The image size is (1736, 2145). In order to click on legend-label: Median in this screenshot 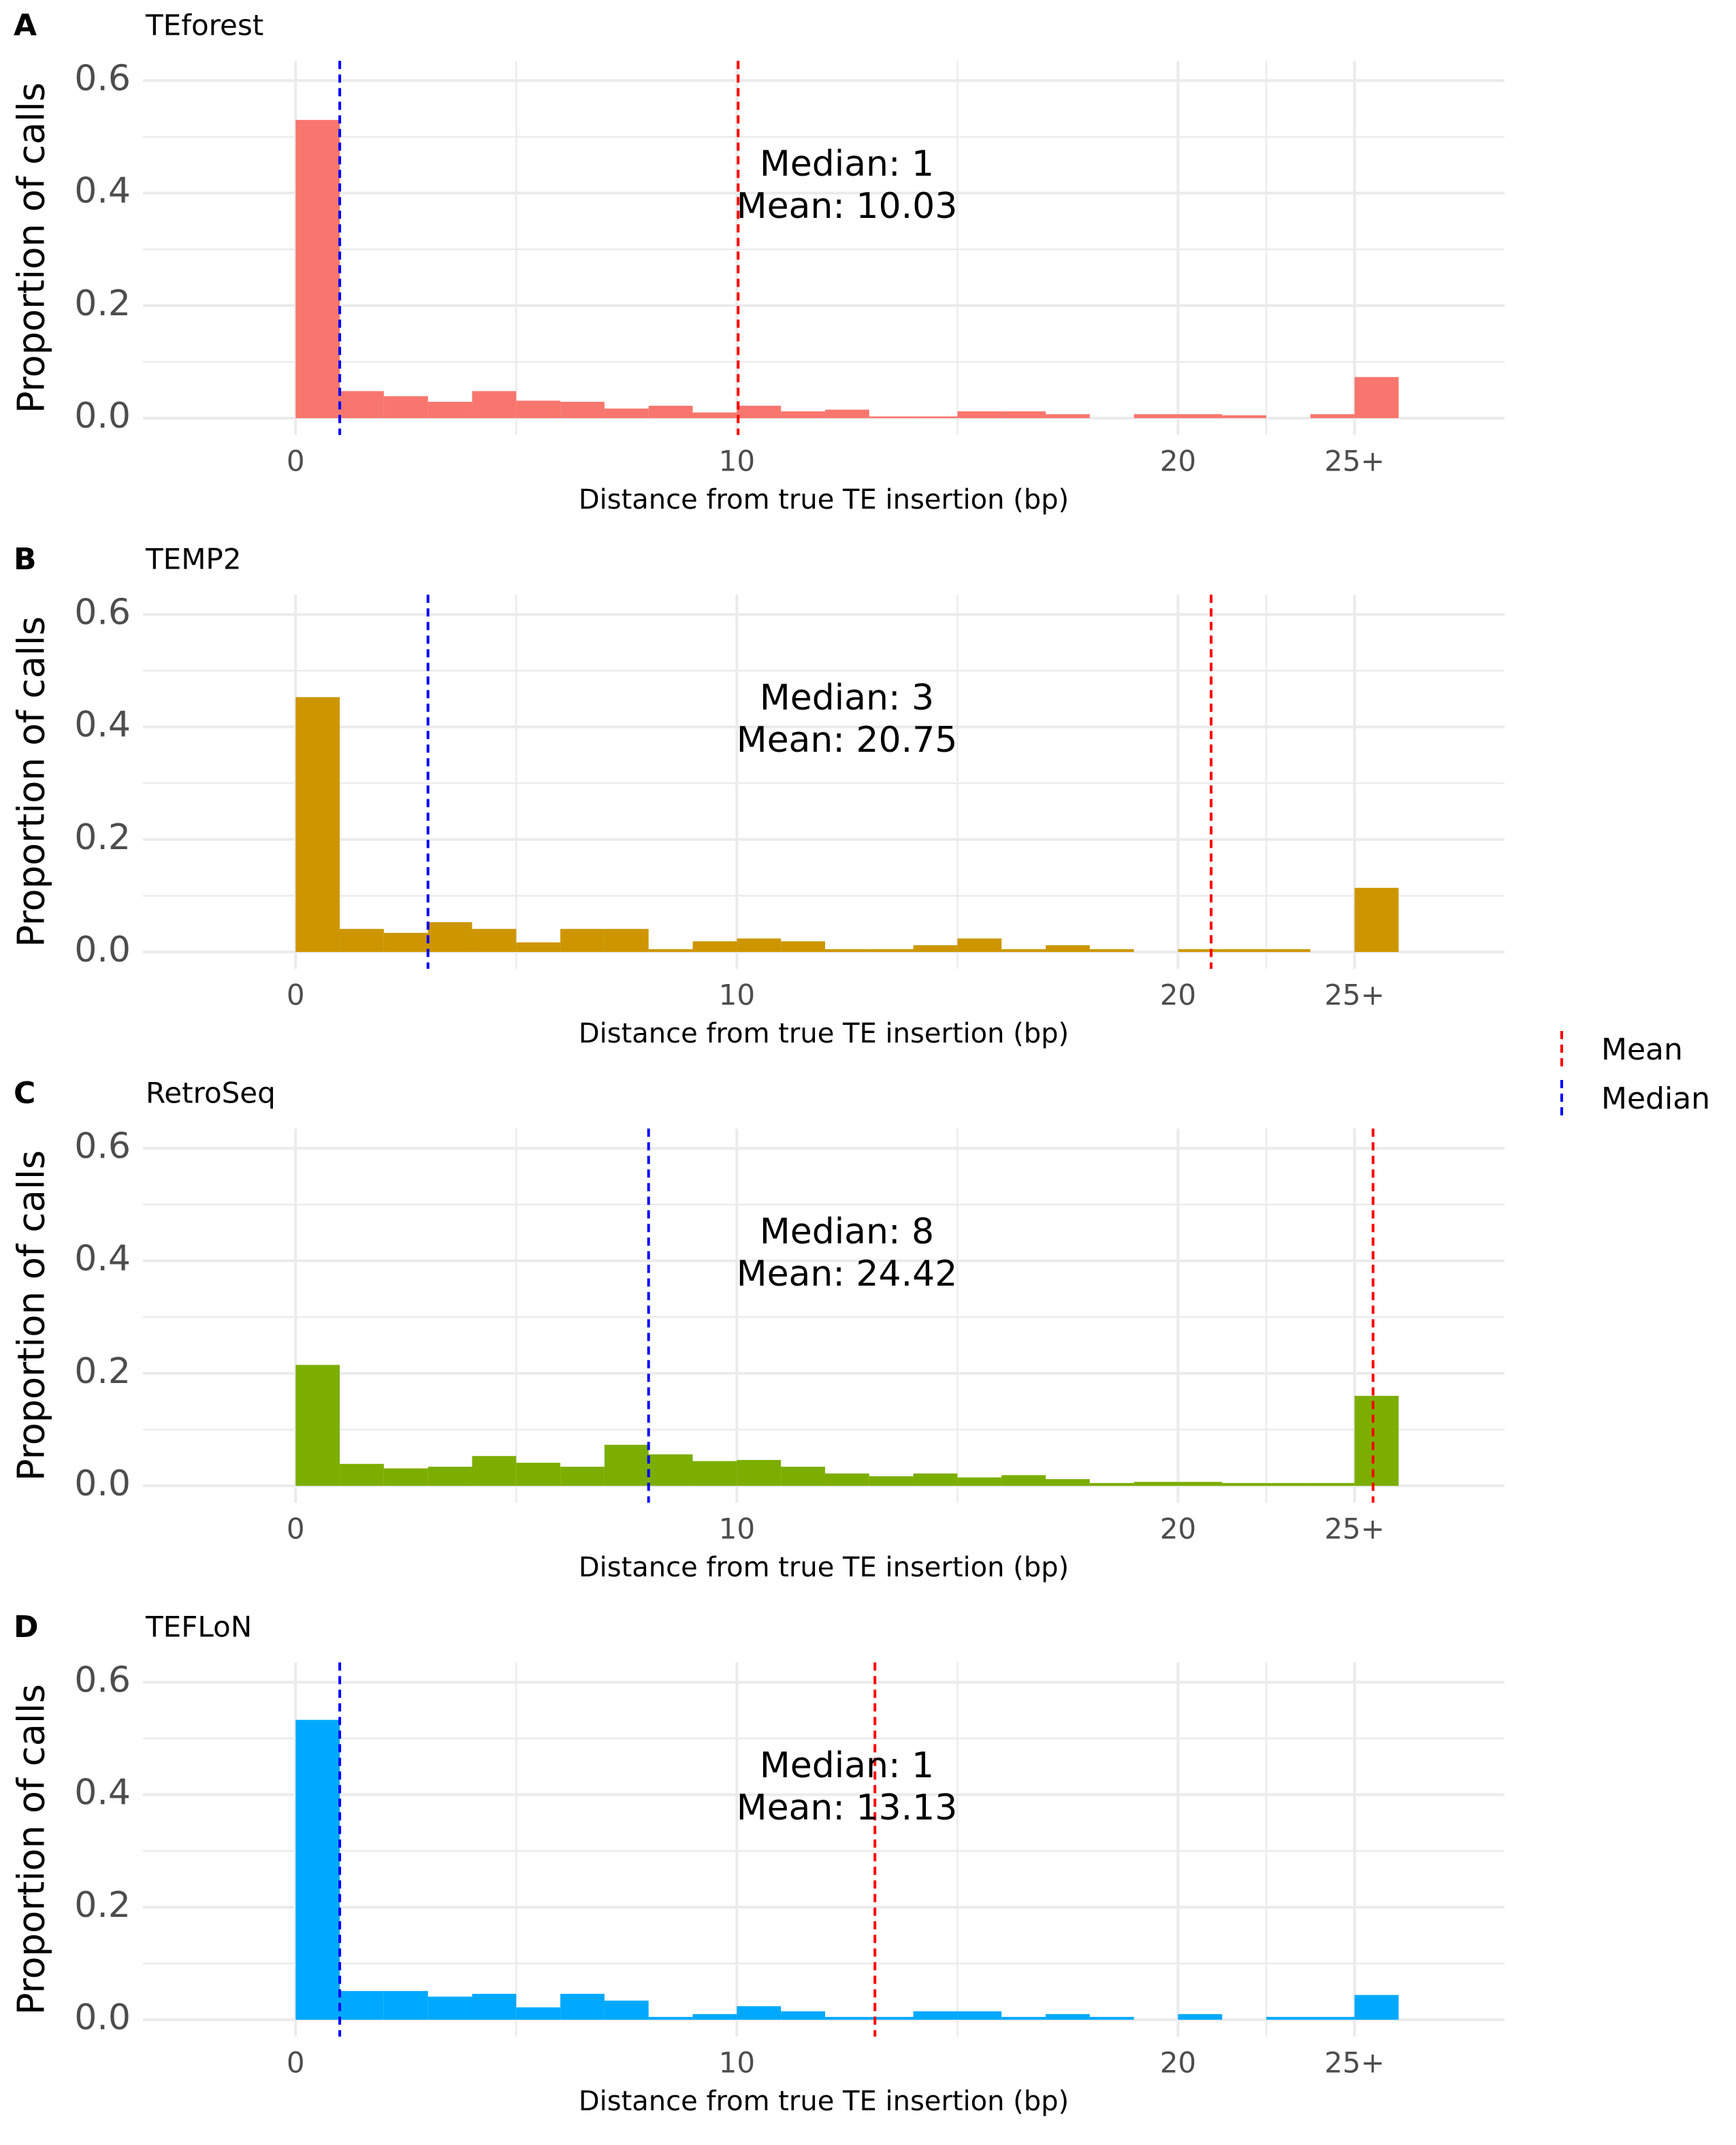, I will do `click(1655, 1098)`.